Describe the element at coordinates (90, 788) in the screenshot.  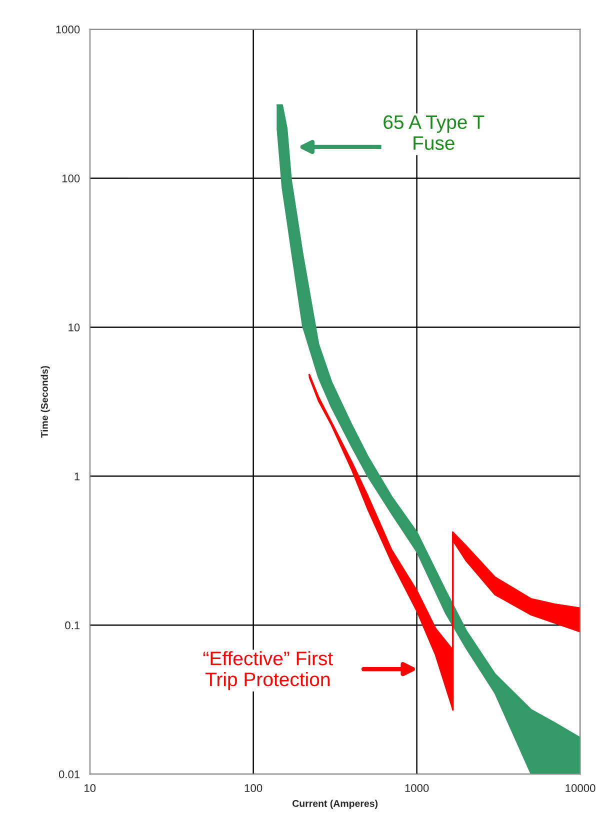
I see `x-tick-label: 10` at that location.